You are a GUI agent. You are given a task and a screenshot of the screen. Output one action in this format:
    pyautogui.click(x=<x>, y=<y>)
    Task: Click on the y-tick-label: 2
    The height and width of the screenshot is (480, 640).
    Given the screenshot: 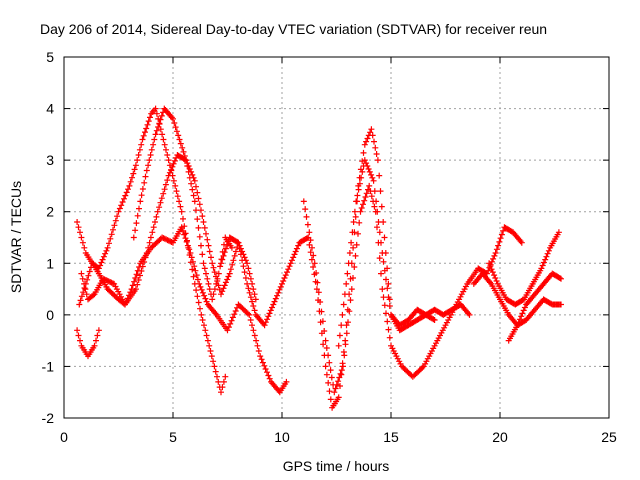 What is the action you would take?
    pyautogui.click(x=50, y=212)
    